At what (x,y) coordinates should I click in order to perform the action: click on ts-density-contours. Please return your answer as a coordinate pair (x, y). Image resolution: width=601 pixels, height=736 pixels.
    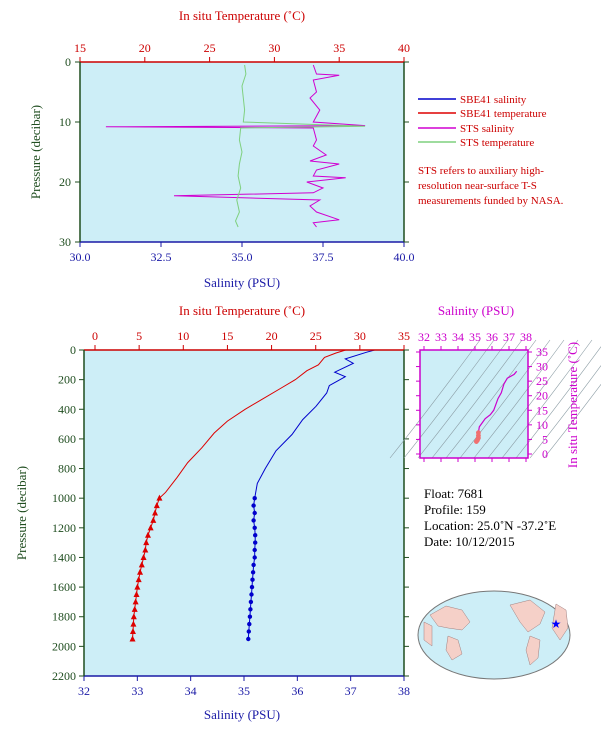
    Looking at the image, I should click on (495, 399).